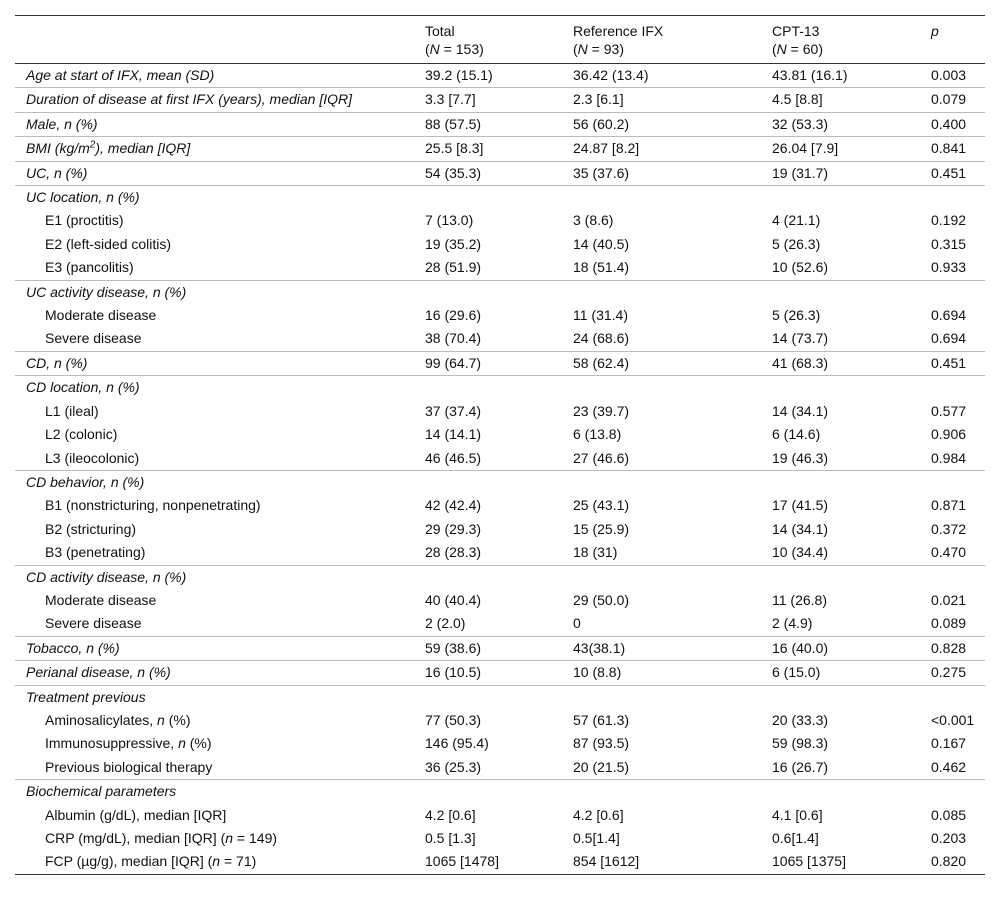 Image resolution: width=1000 pixels, height=912 pixels. I want to click on text-part: Aminosalicylates,, so click(101, 719).